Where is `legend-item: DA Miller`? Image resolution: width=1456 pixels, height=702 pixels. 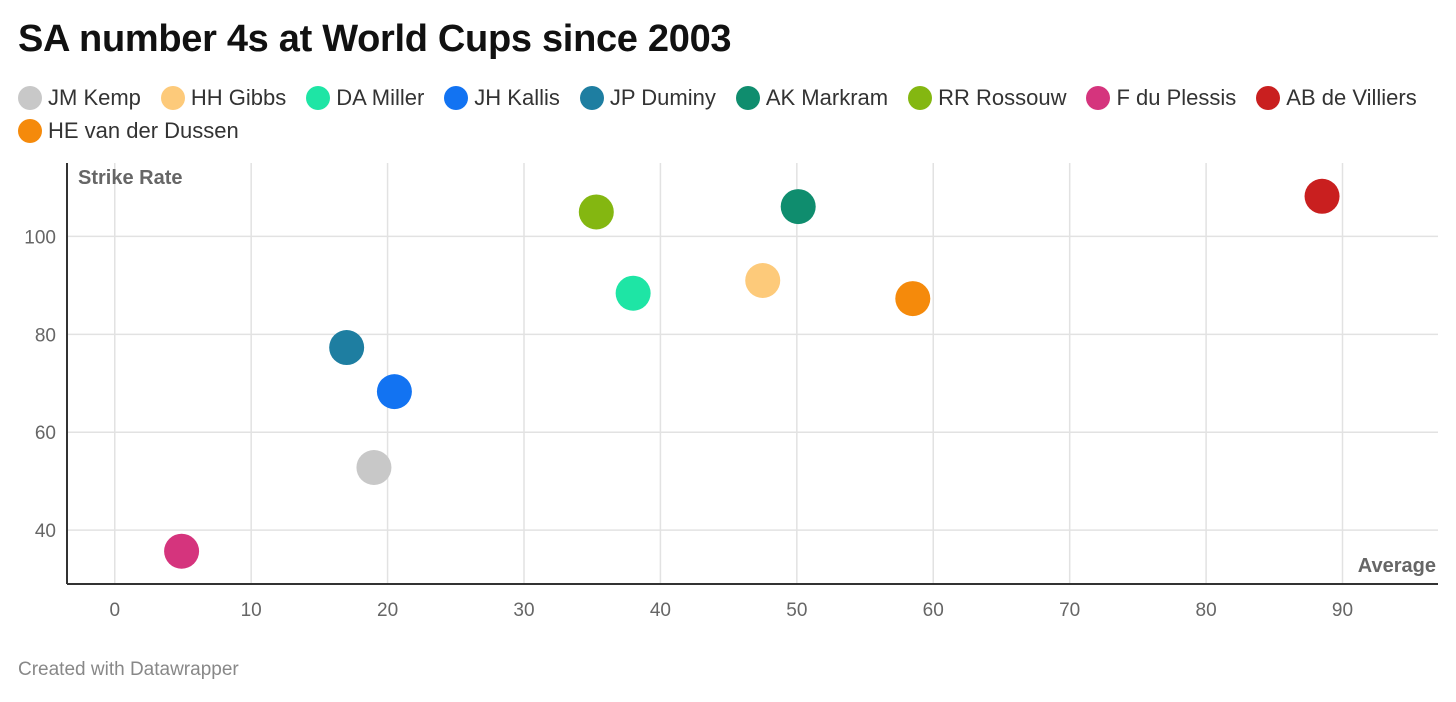
legend-item: DA Miller is located at coordinates (365, 97).